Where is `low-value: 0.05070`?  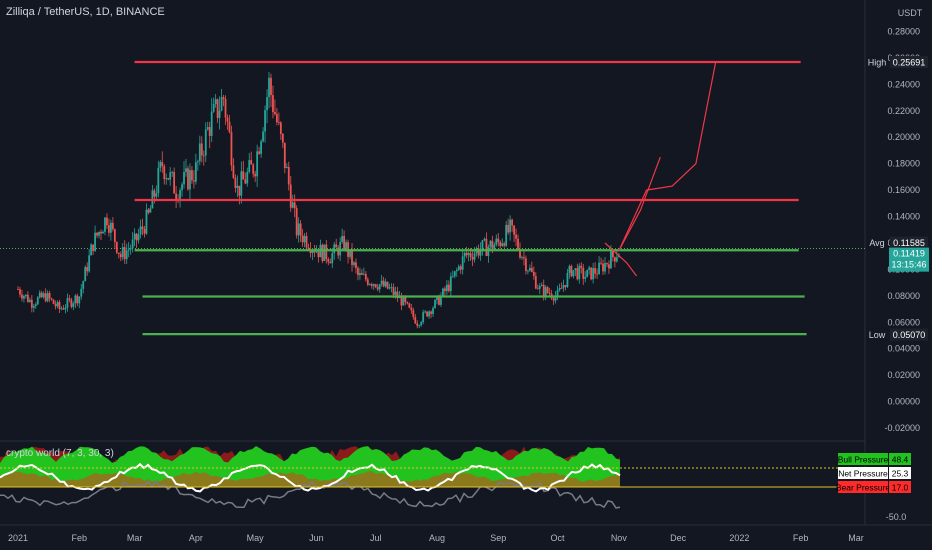 low-value: 0.05070 is located at coordinates (909, 335).